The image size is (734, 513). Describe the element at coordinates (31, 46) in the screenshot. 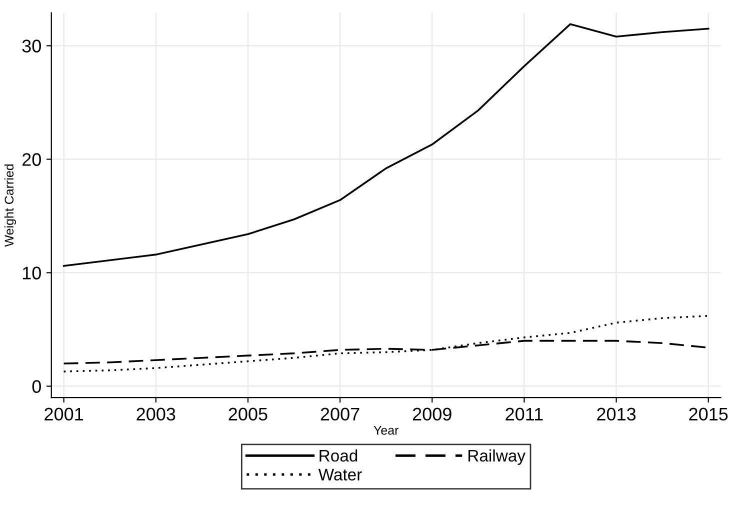

I see `y-tick-label: 30` at that location.